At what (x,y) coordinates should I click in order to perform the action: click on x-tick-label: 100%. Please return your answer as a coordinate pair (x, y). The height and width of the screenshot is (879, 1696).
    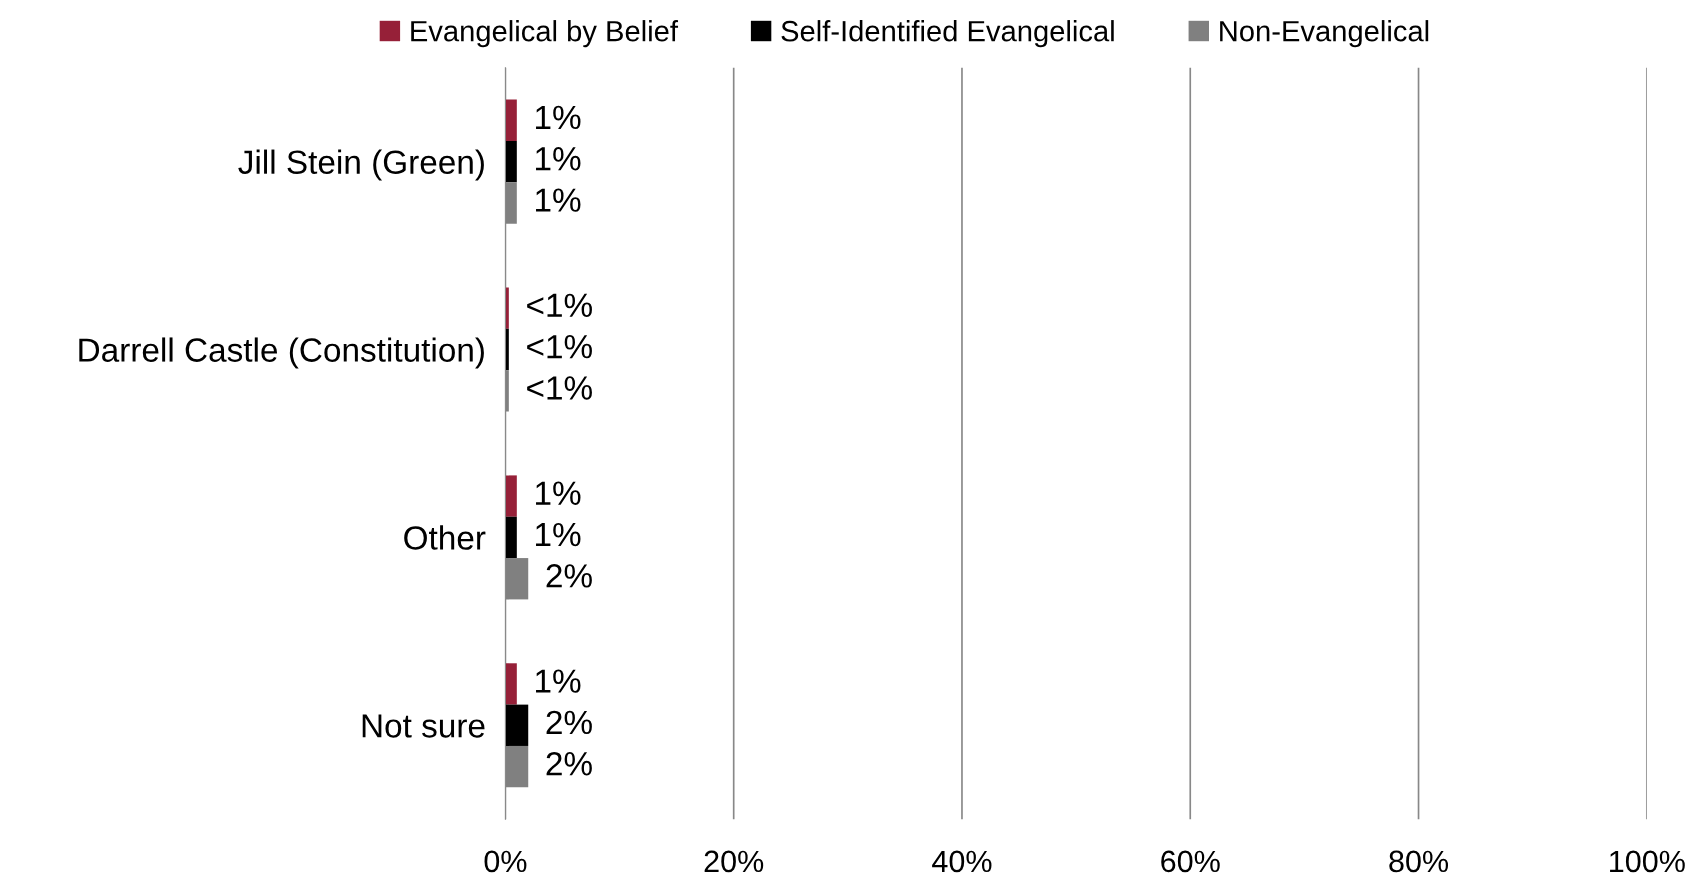
    Looking at the image, I should click on (1647, 861).